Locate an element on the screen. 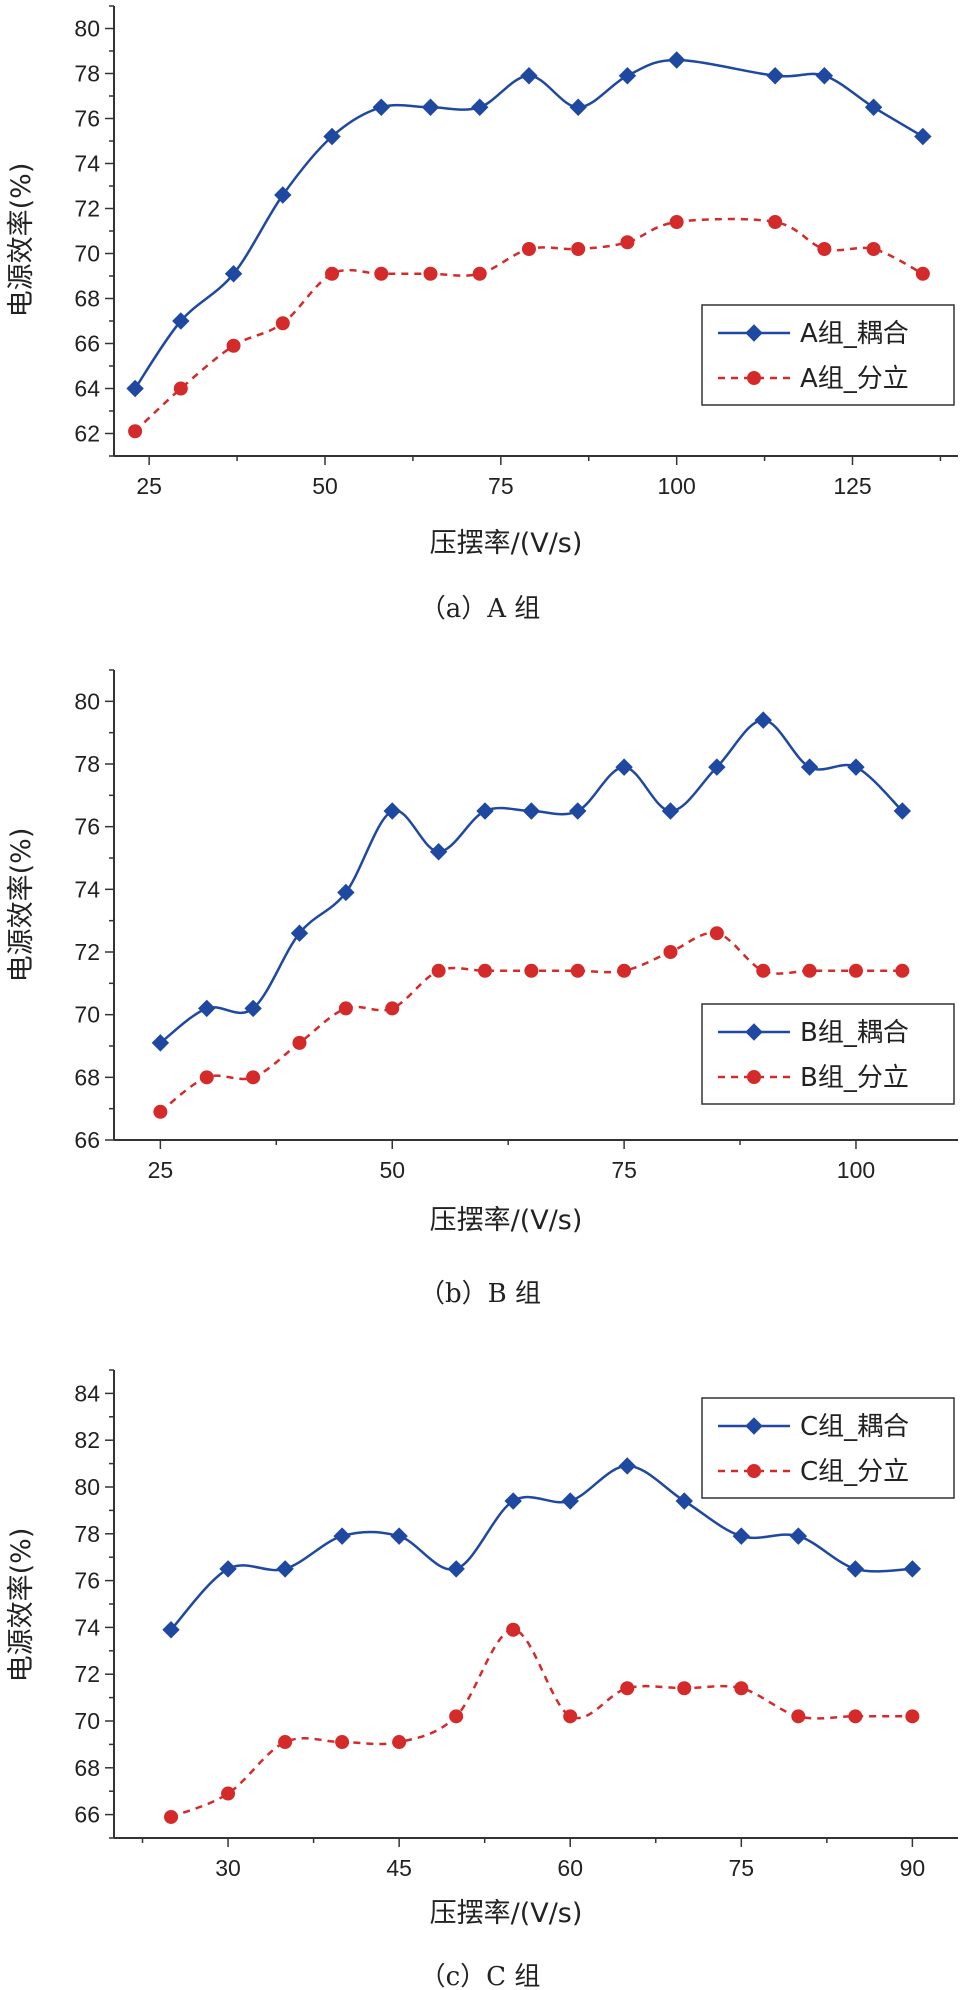 The image size is (961, 1990). y-tick-label: 74 is located at coordinates (87, 164).